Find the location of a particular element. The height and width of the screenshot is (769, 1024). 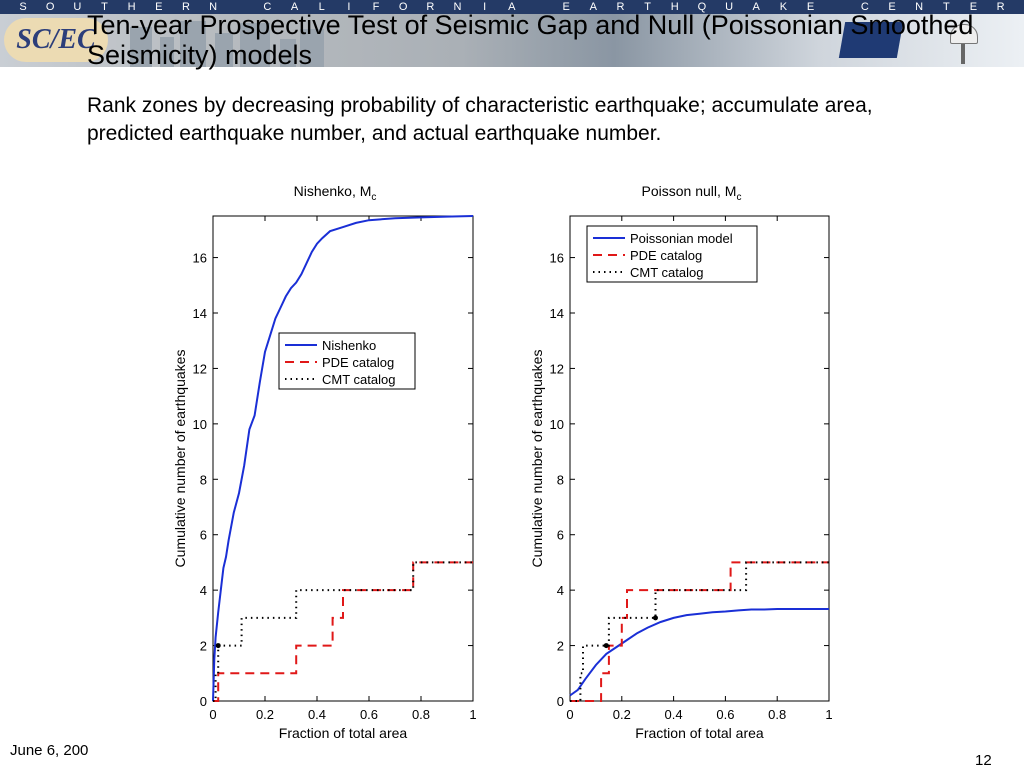

footer-date: June 6, 200 is located at coordinates (49, 750).